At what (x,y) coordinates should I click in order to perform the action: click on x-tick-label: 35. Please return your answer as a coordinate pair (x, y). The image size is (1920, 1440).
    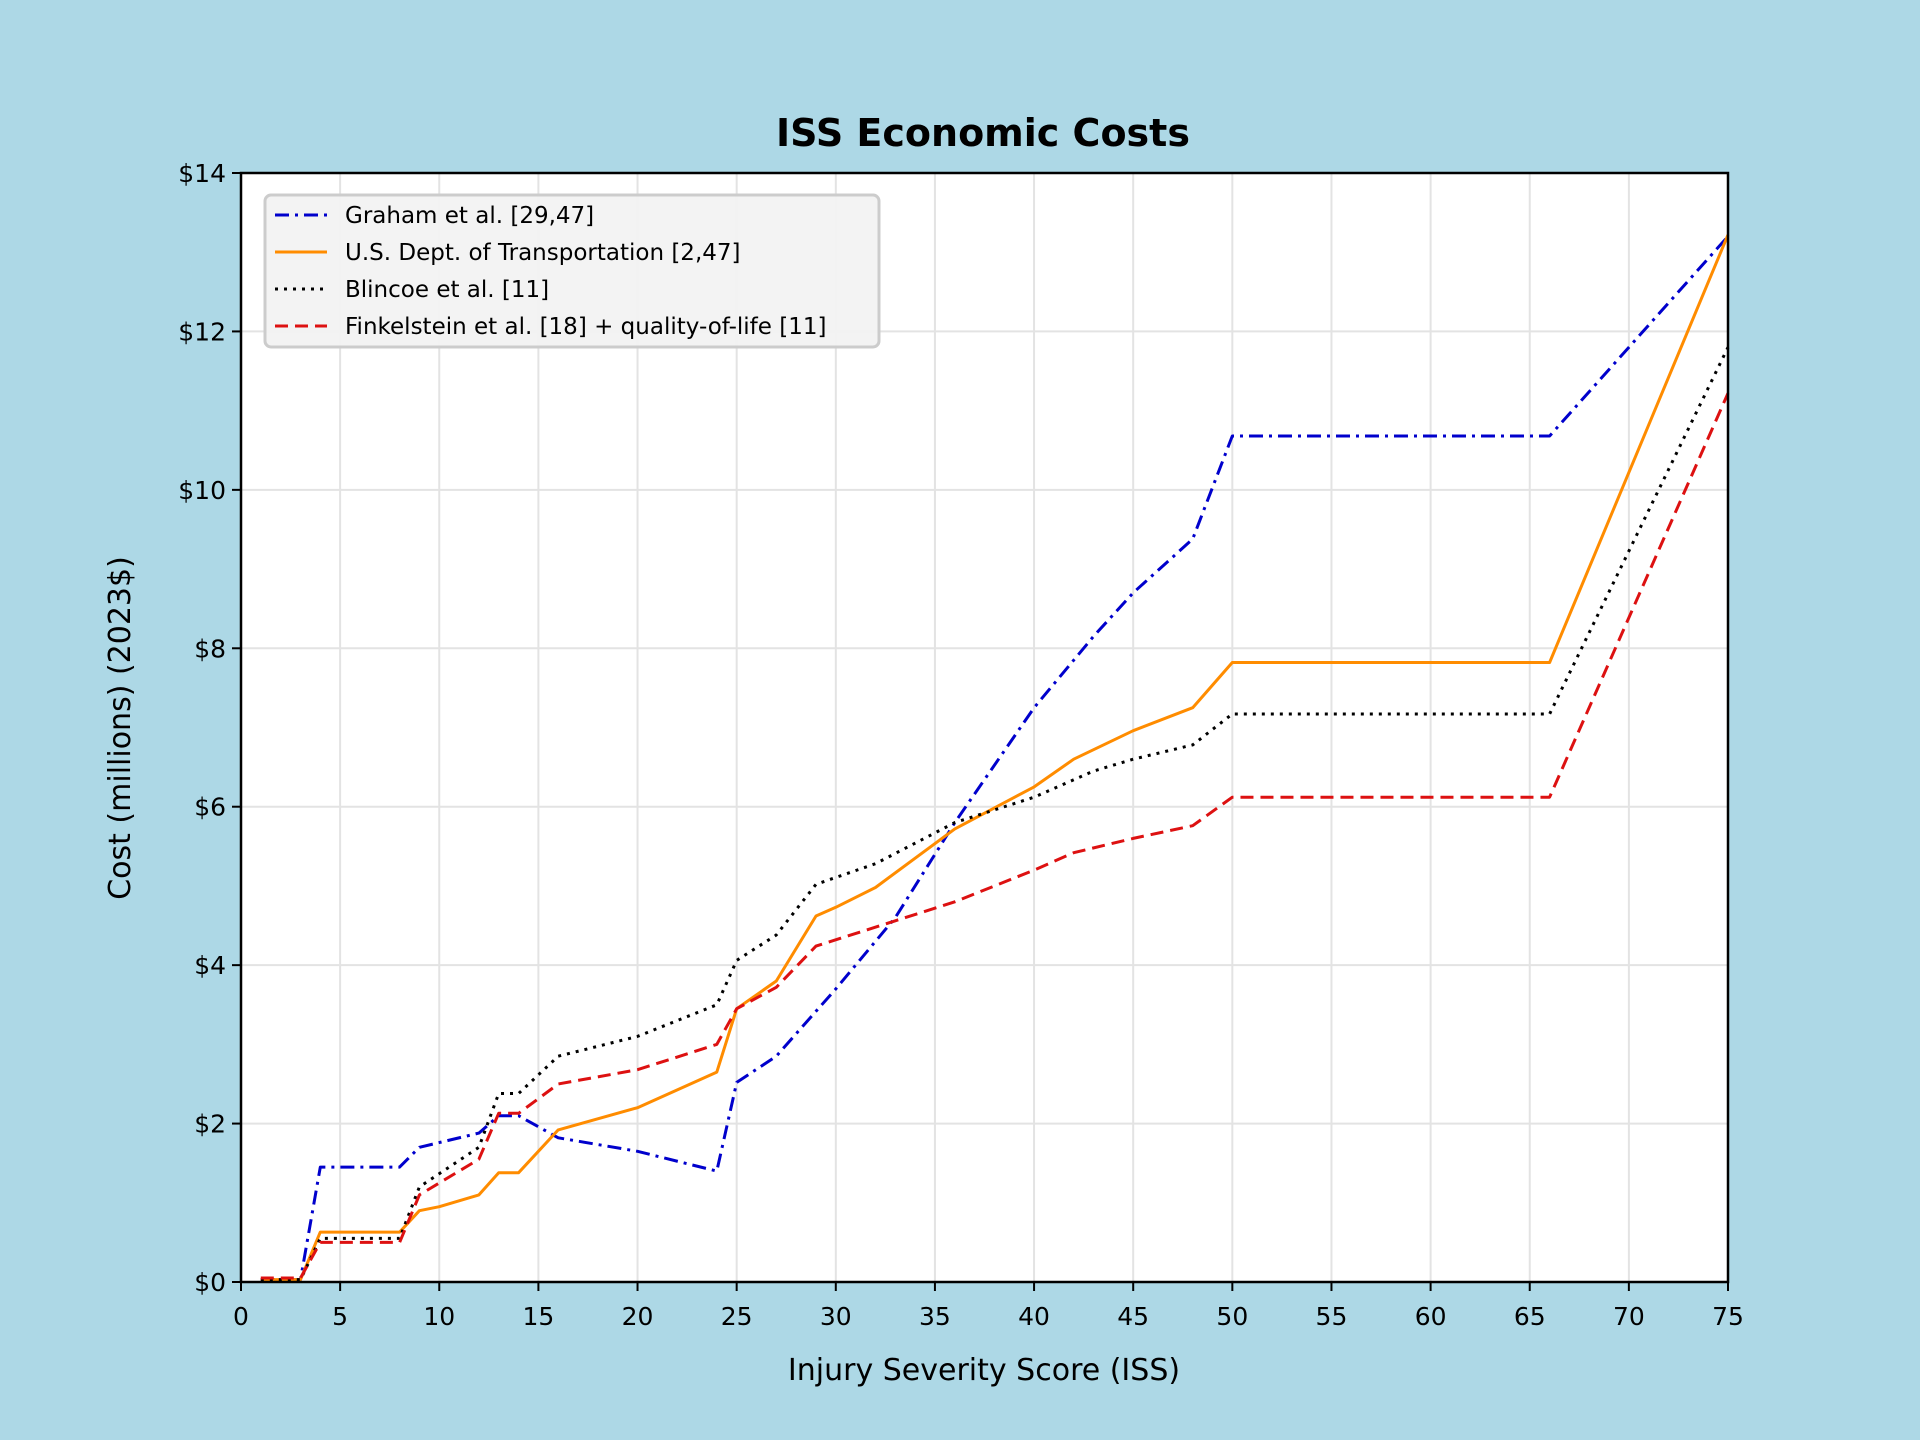
    Looking at the image, I should click on (935, 1316).